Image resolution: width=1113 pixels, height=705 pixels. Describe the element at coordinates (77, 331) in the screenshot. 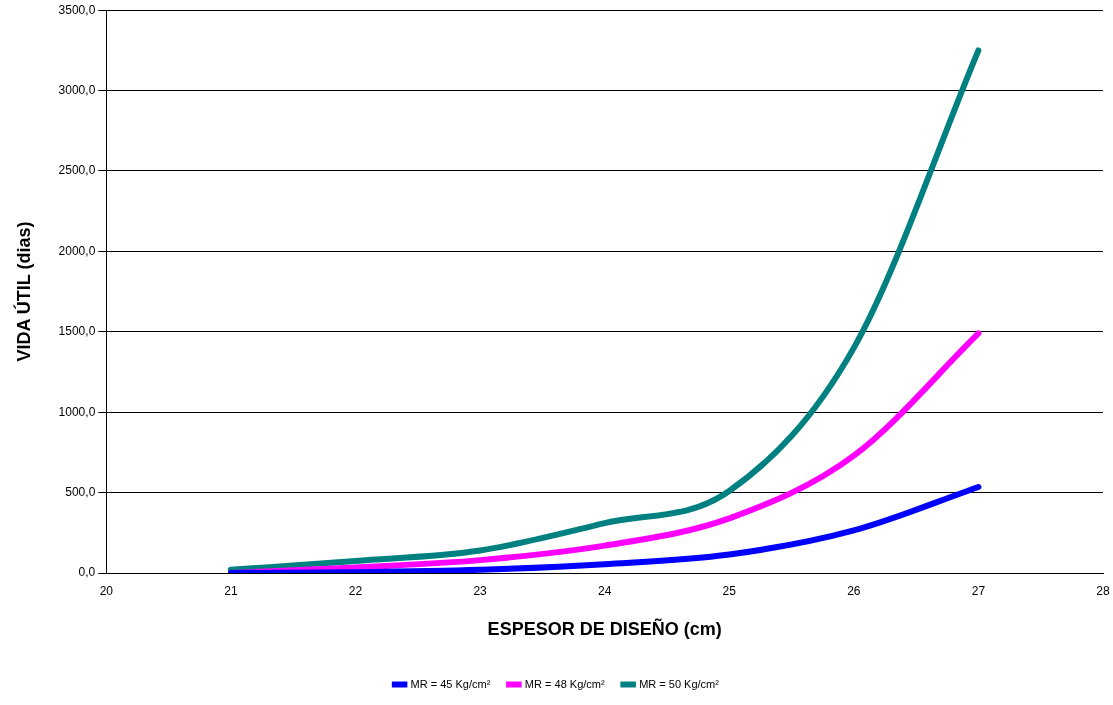

I see `y-tick-label: 1500,0` at that location.